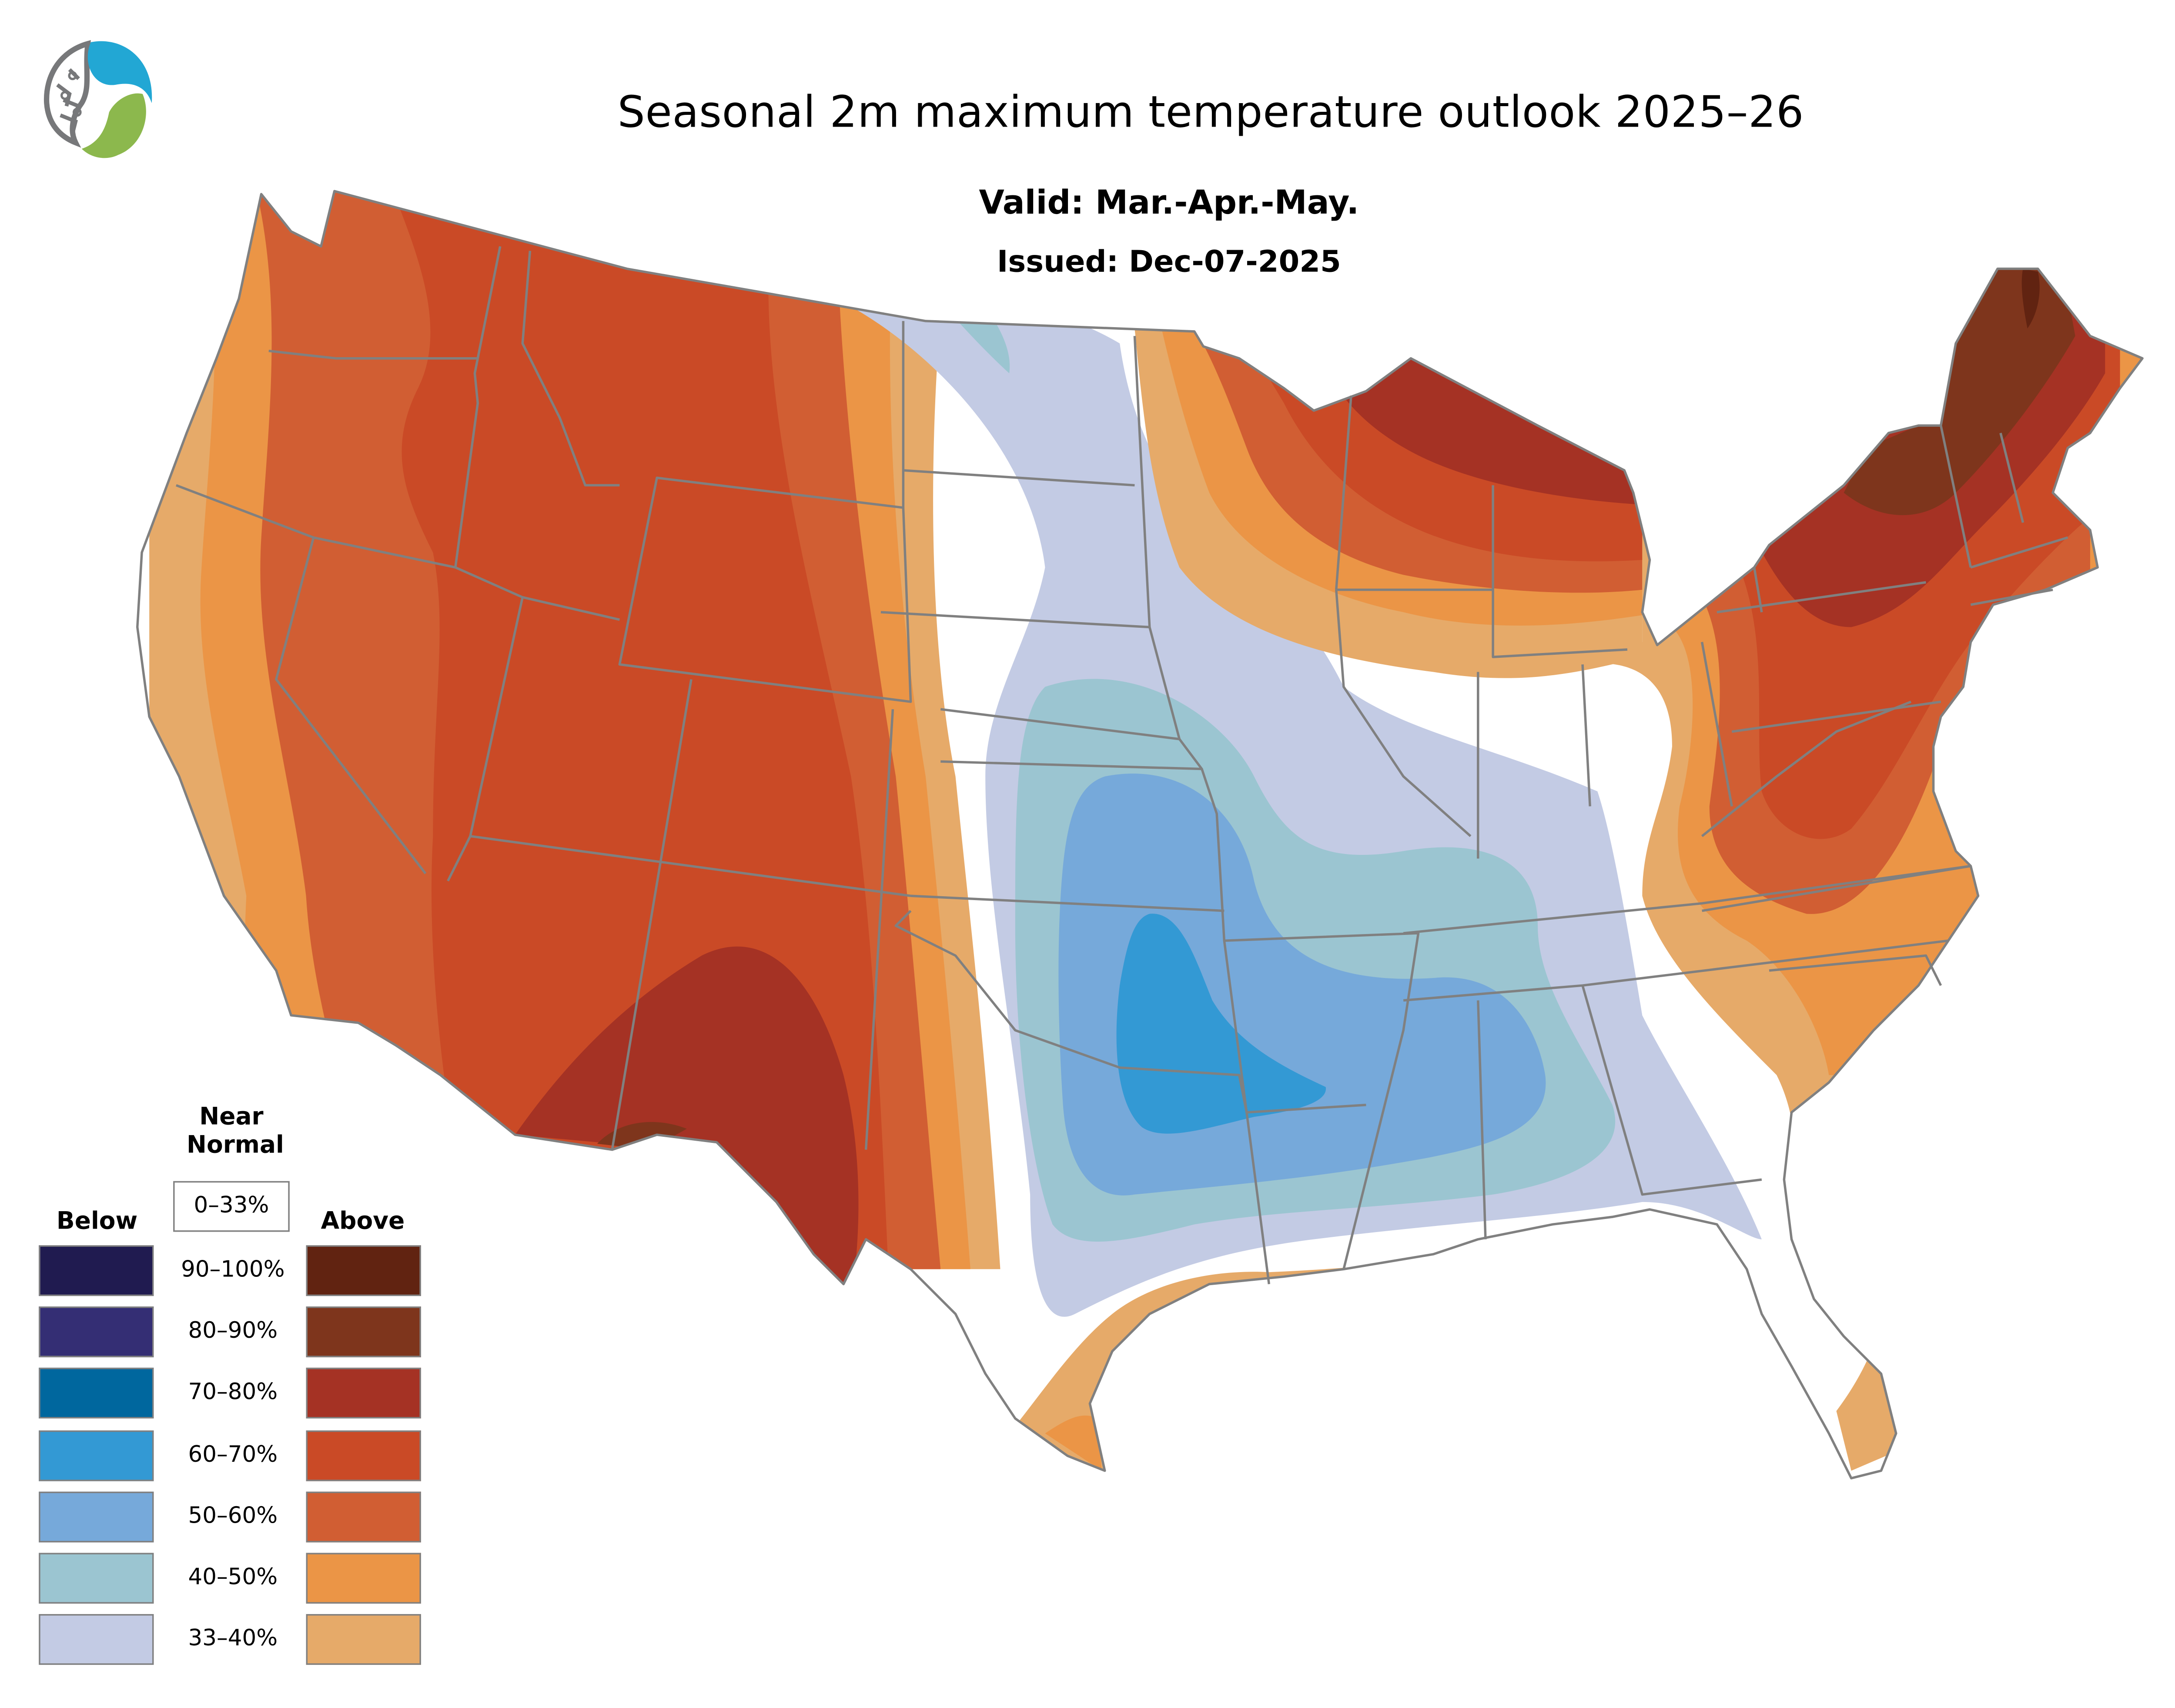 Image resolution: width=2175 pixels, height=1708 pixels. What do you see at coordinates (652, 914) in the screenshot?
I see `border-co-nm-vertical` at bounding box center [652, 914].